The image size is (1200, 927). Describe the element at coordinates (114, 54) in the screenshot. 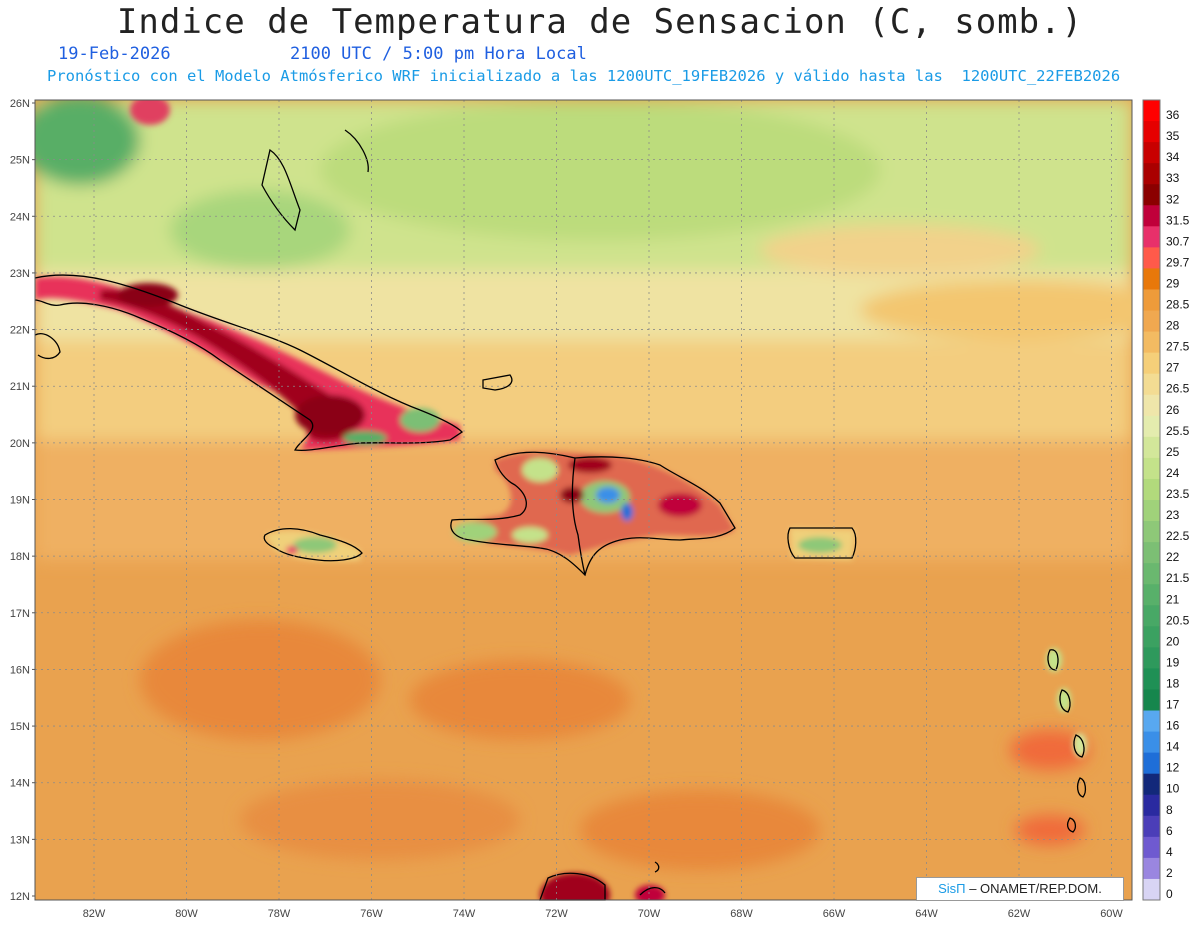

I see `forecast-date: 19-Feb-2026` at that location.